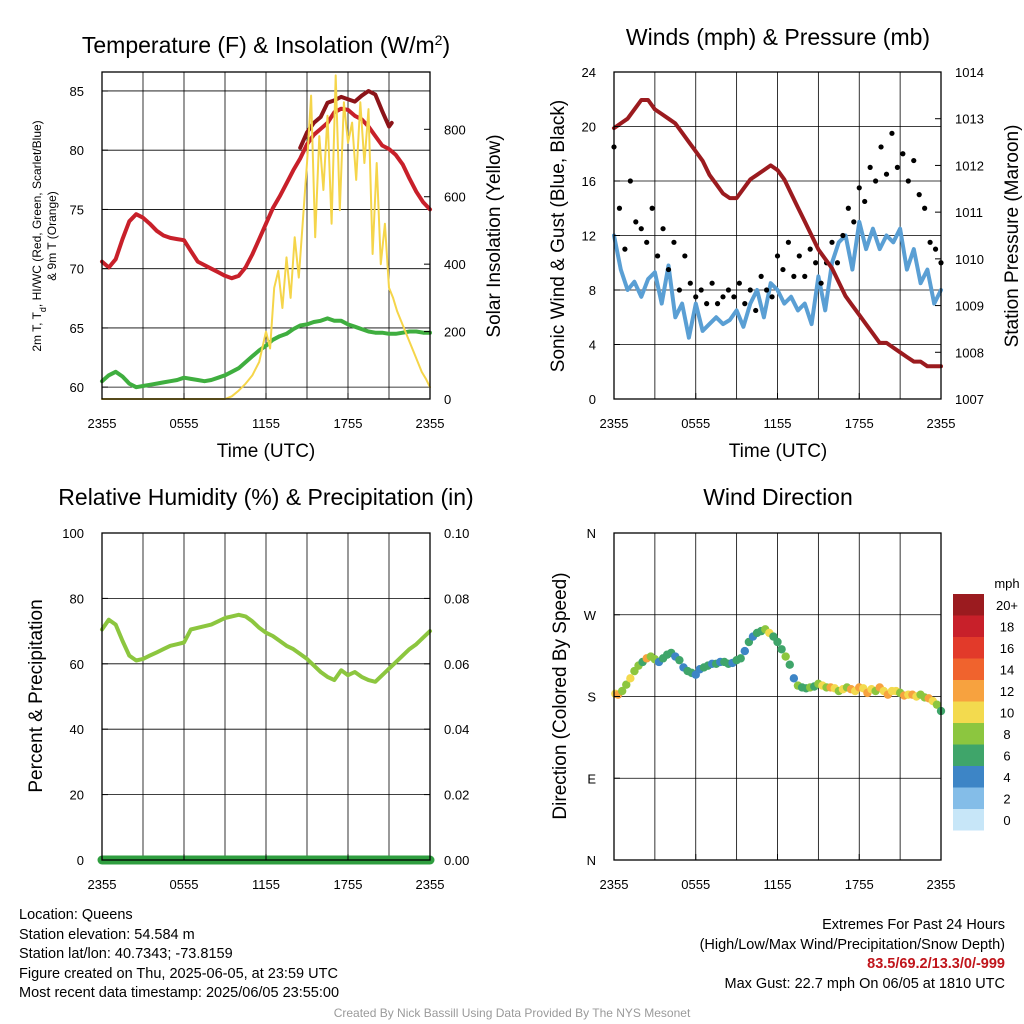 This screenshot has height=1024, width=1024. I want to click on y-tick-label: 85, so click(77, 91).